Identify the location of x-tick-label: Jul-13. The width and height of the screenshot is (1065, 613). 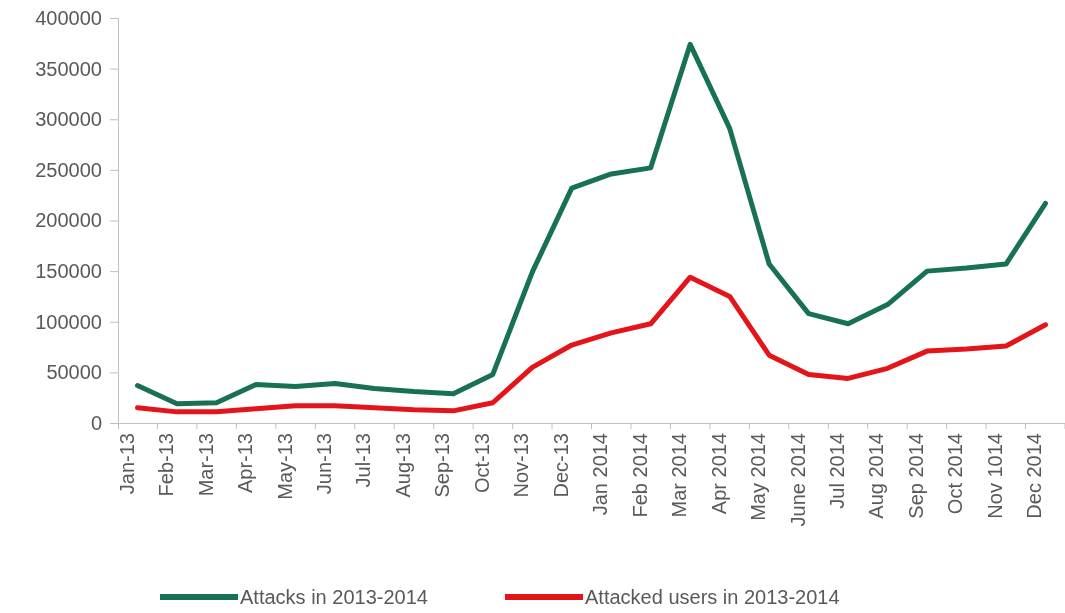
(363, 460).